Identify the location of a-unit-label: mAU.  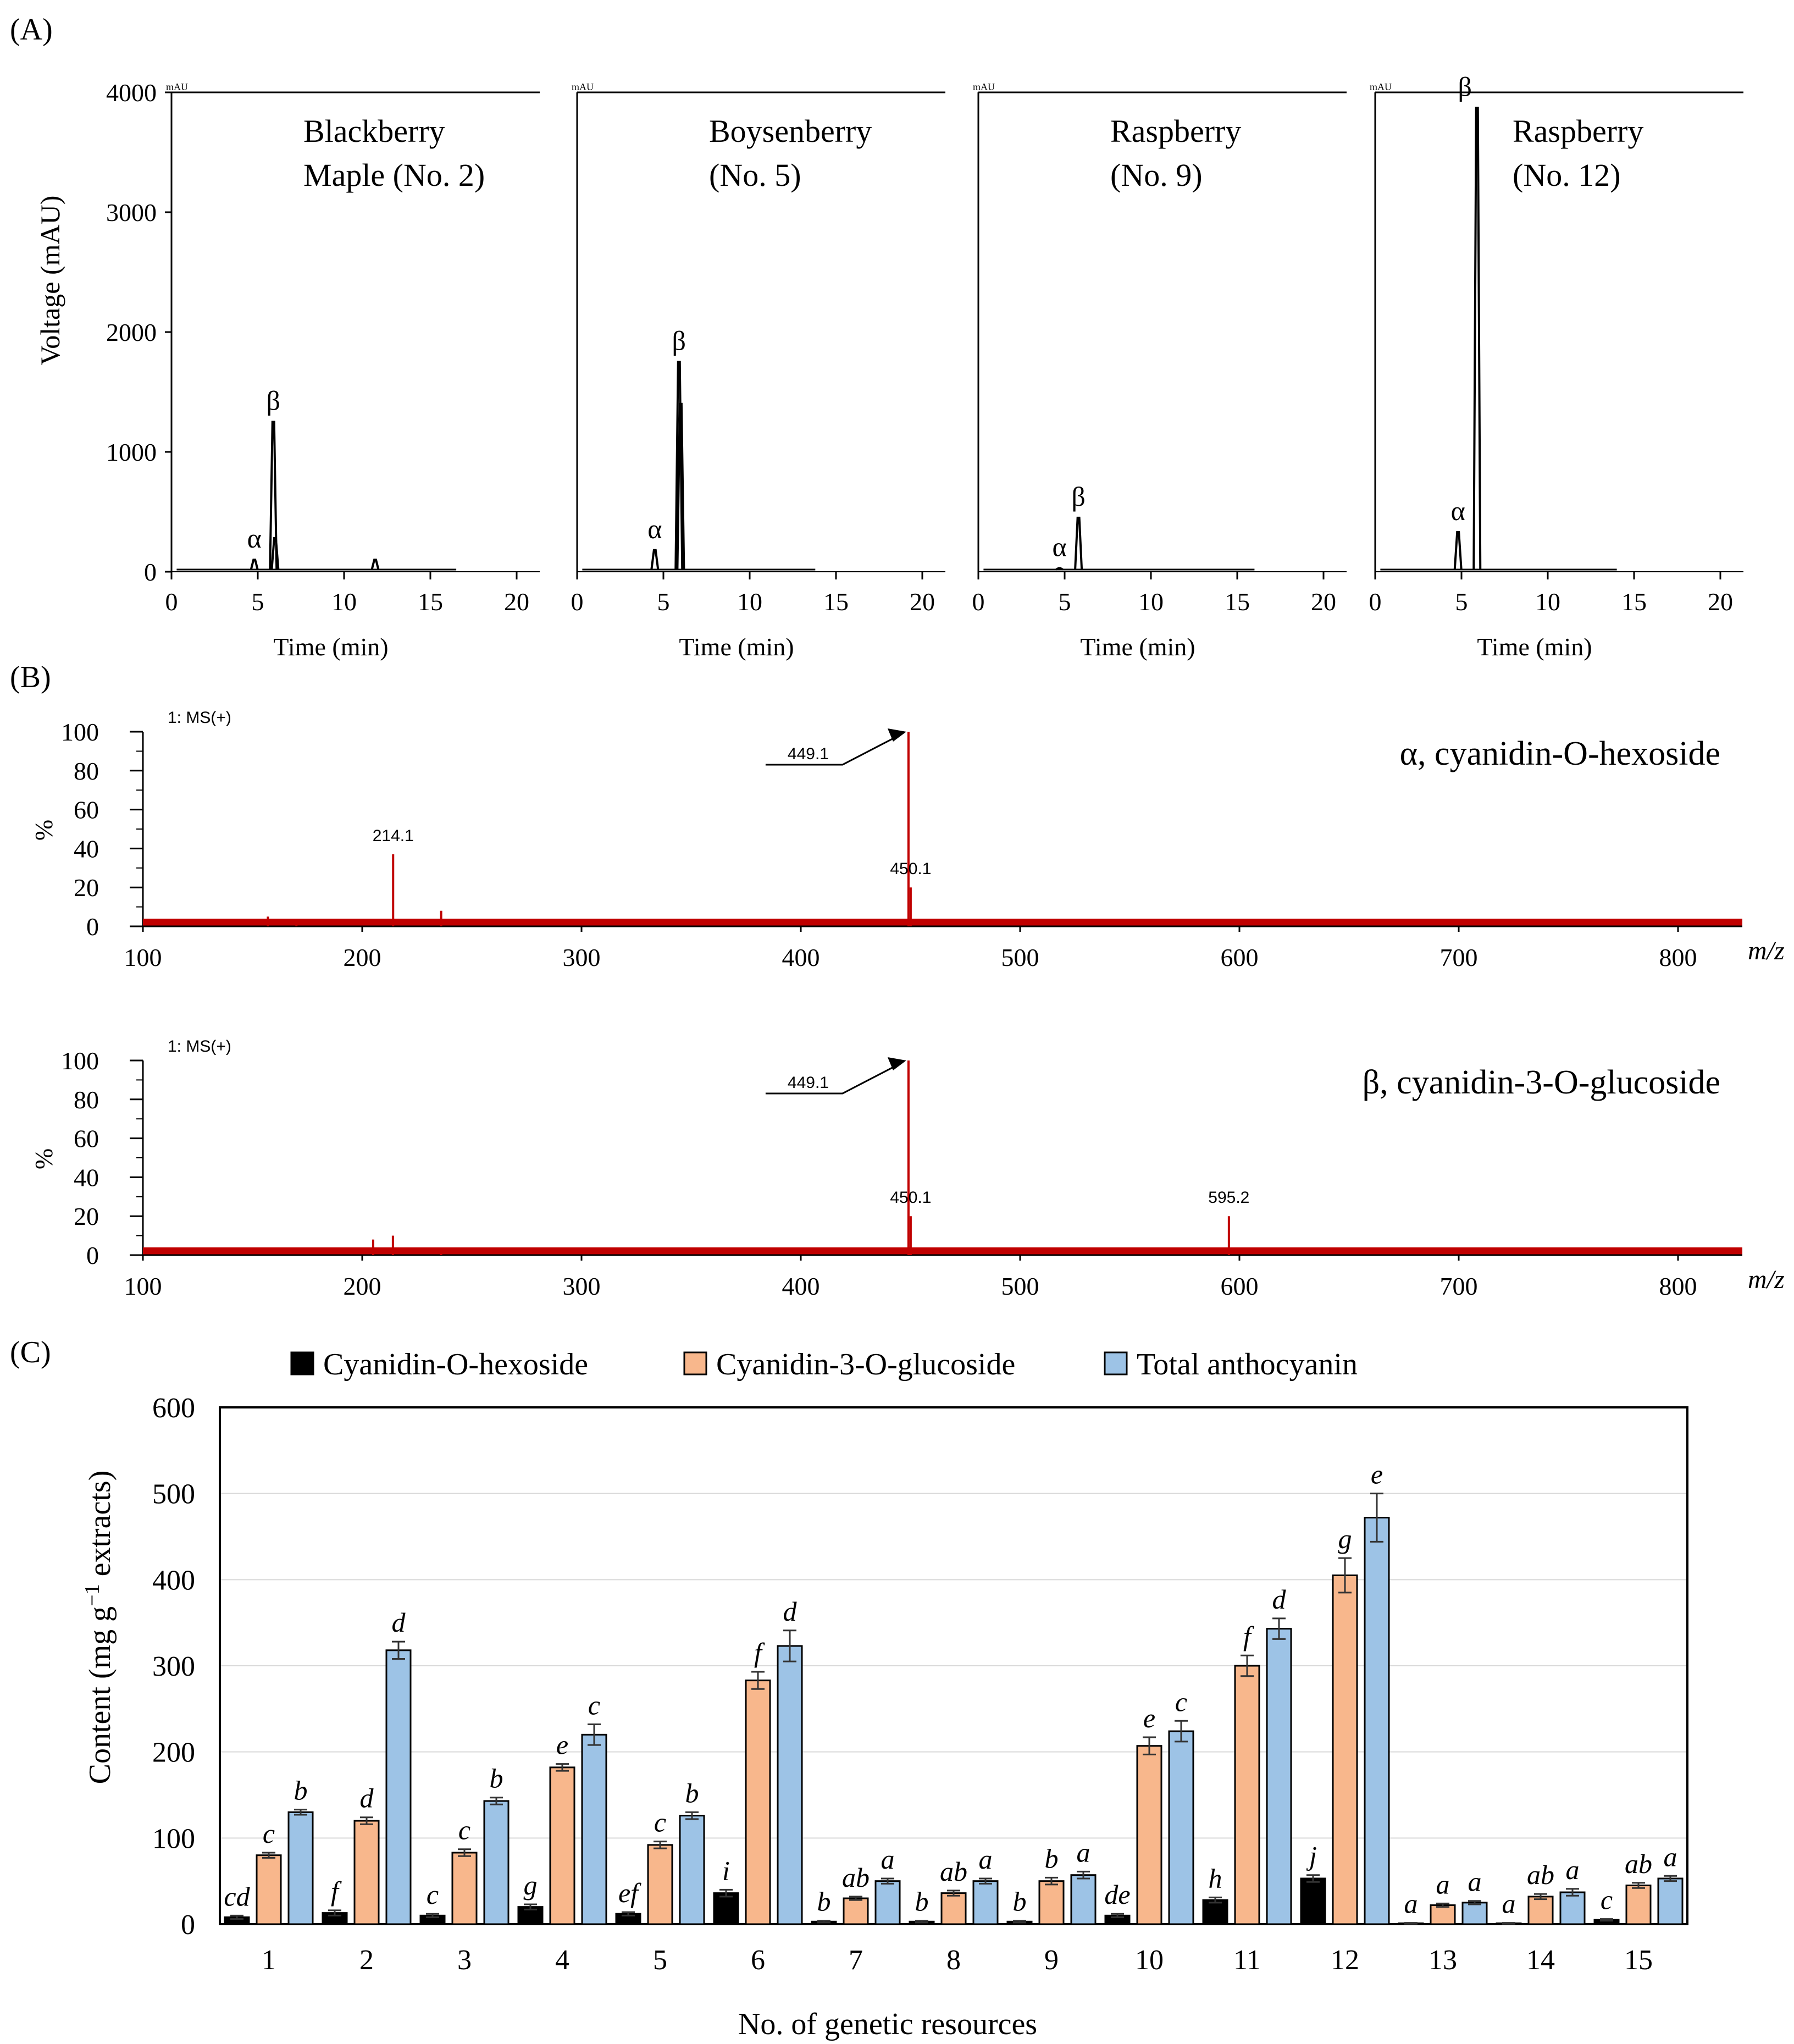
(1381, 86).